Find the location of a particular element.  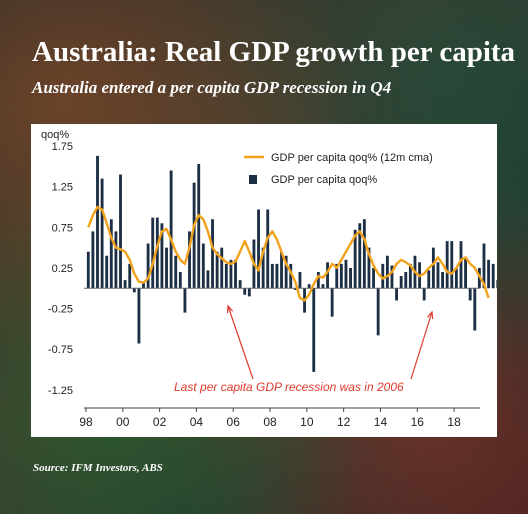

x-tick-label: 00 is located at coordinates (123, 422).